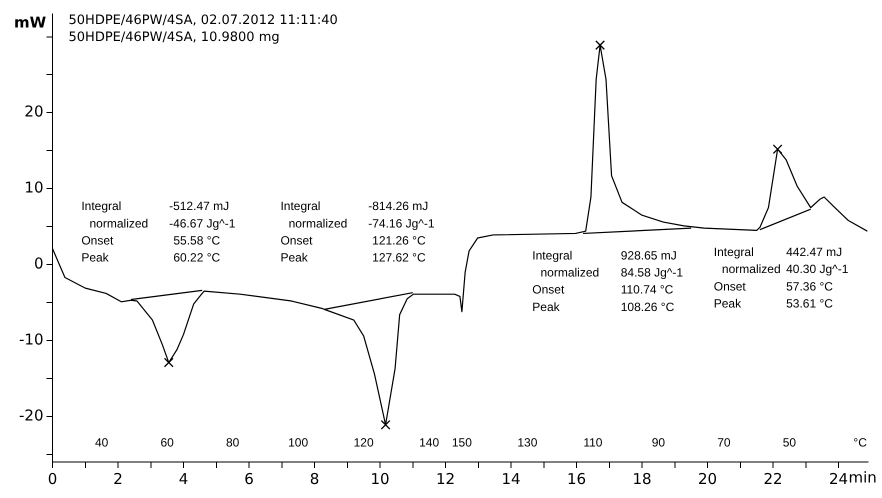 This screenshot has width=882, height=498. What do you see at coordinates (838, 479) in the screenshot?
I see `x-tick-label: 24` at bounding box center [838, 479].